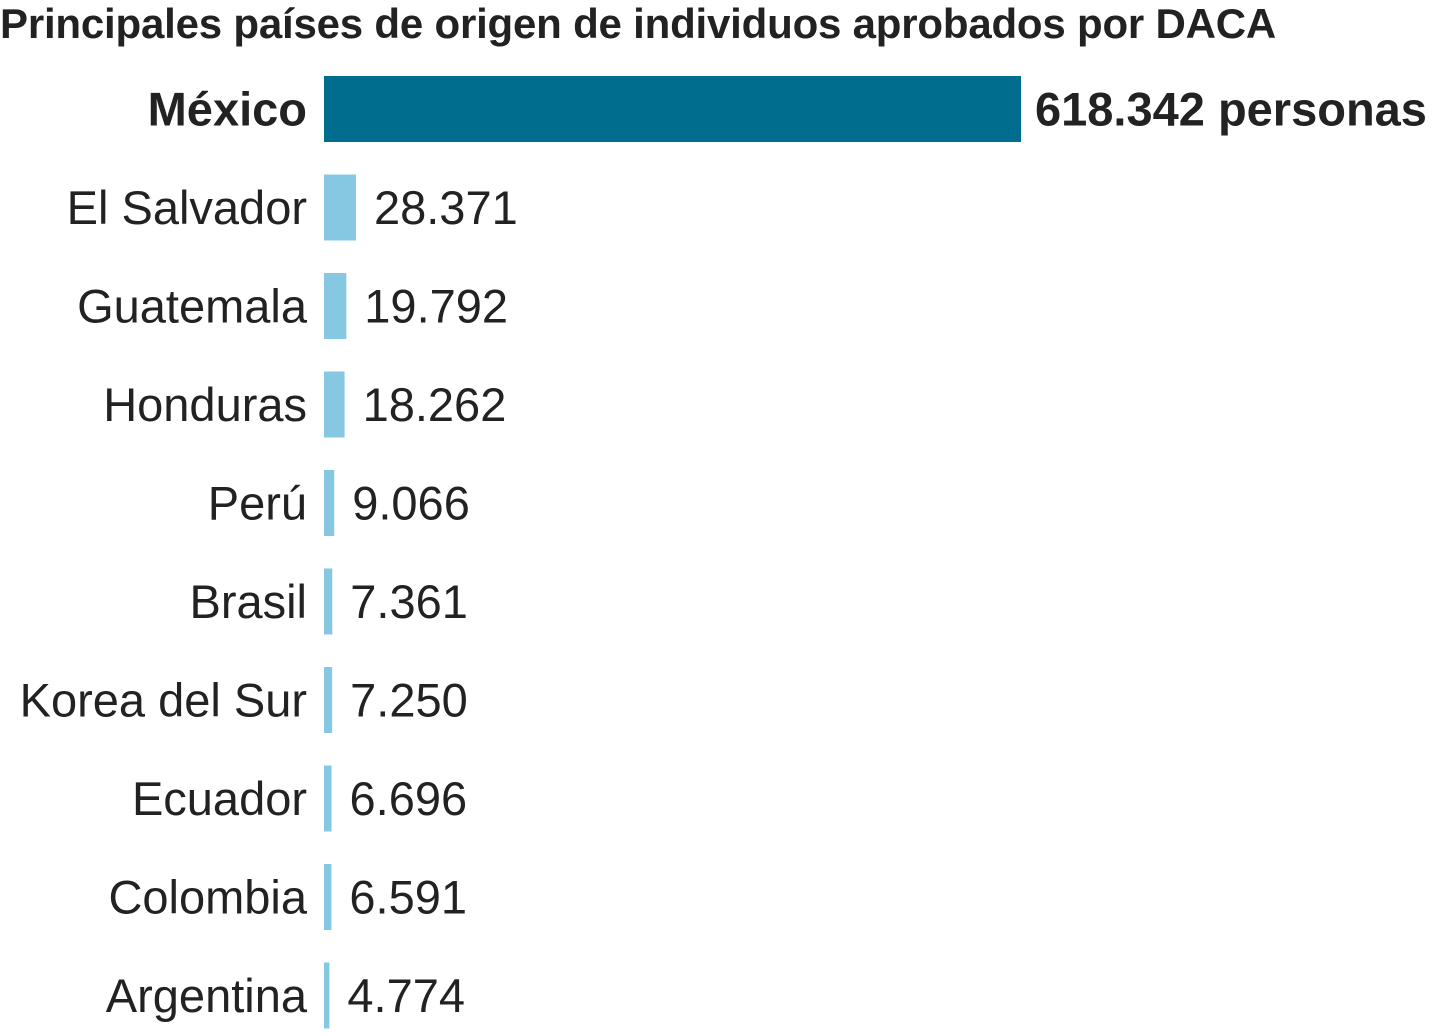  I want to click on bar-el-salvador, so click(340, 207).